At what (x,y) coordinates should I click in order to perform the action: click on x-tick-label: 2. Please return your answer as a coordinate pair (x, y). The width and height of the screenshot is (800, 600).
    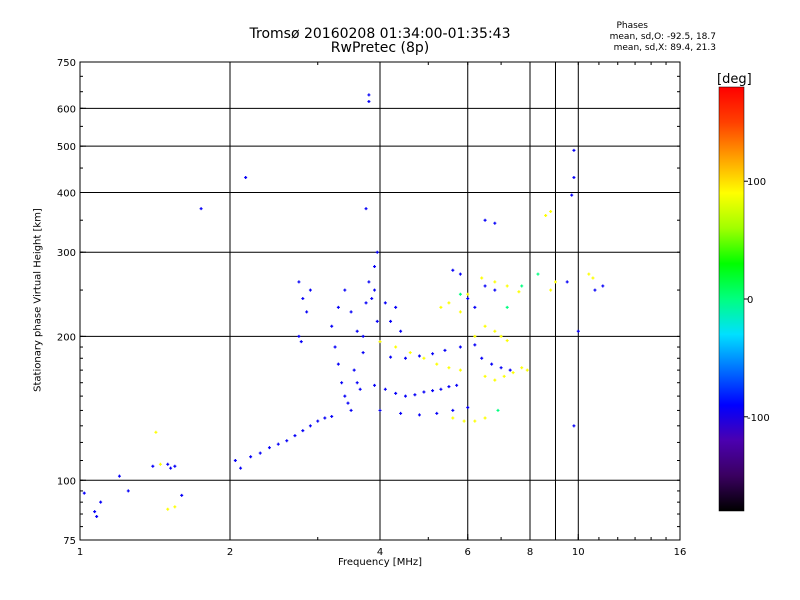
    Looking at the image, I should click on (230, 552).